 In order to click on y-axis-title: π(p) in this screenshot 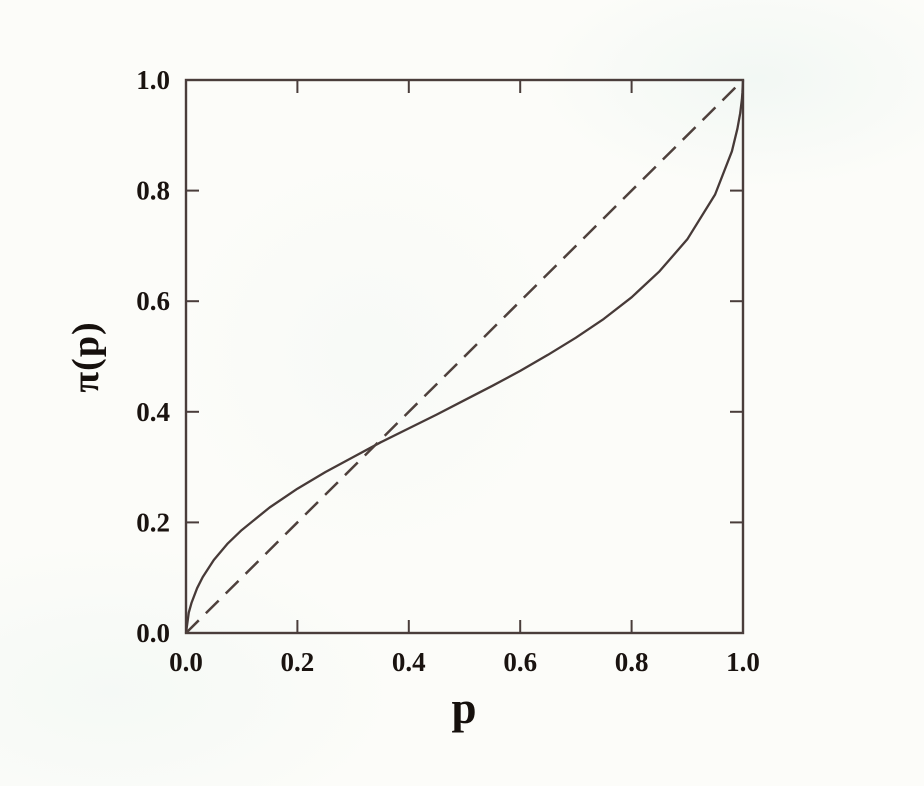, I will do `click(86, 357)`.